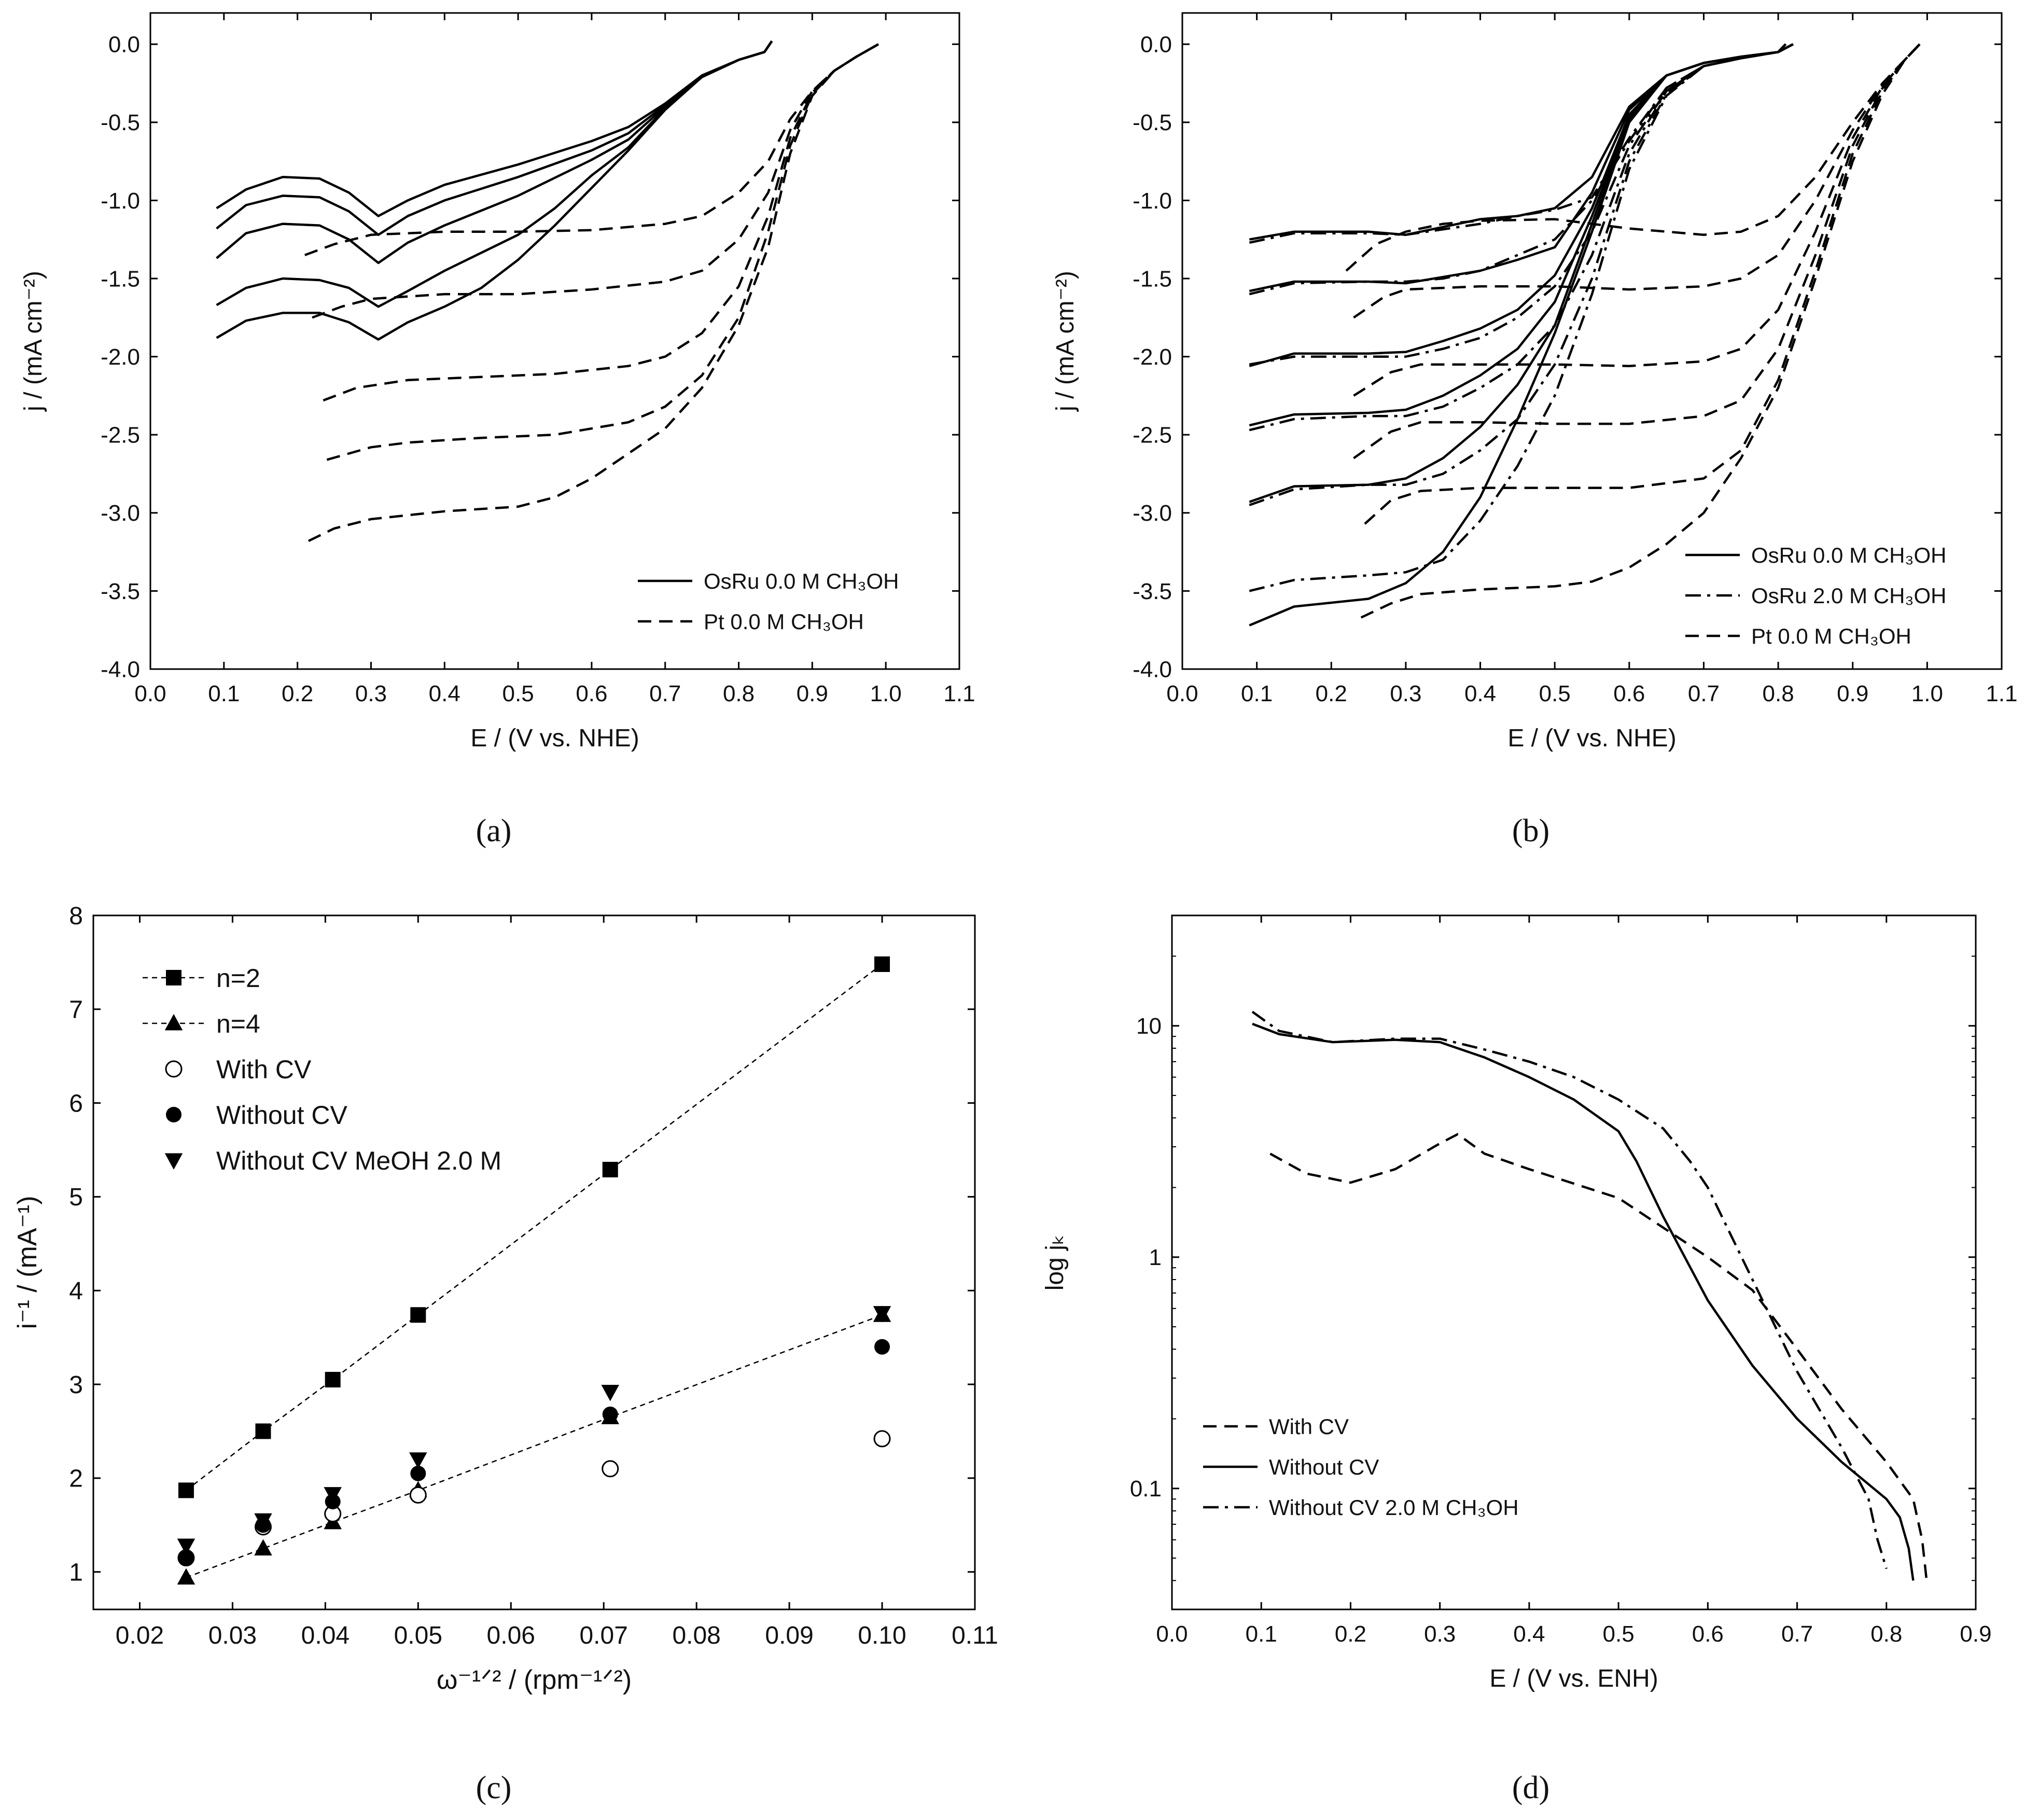 The width and height of the screenshot is (2025, 1820). I want to click on point-triangle, so click(186, 1576).